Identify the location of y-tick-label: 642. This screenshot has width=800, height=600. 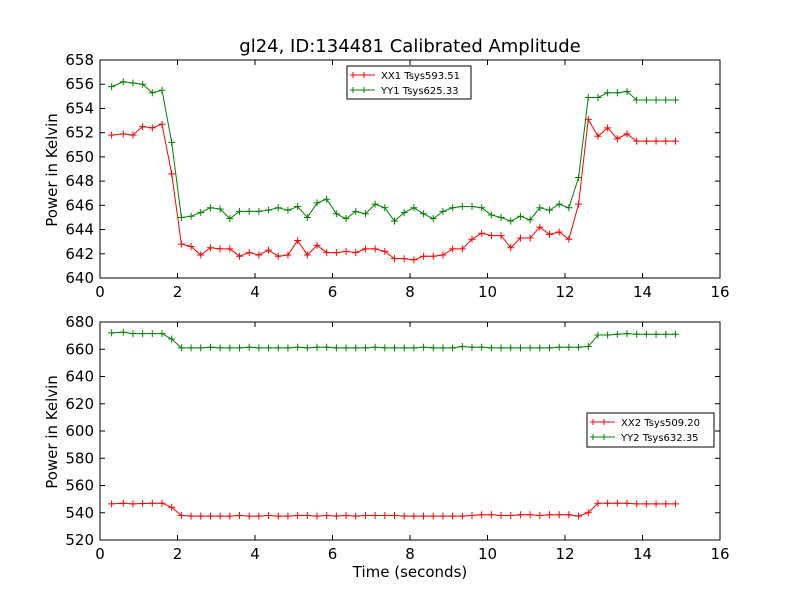
(79, 254).